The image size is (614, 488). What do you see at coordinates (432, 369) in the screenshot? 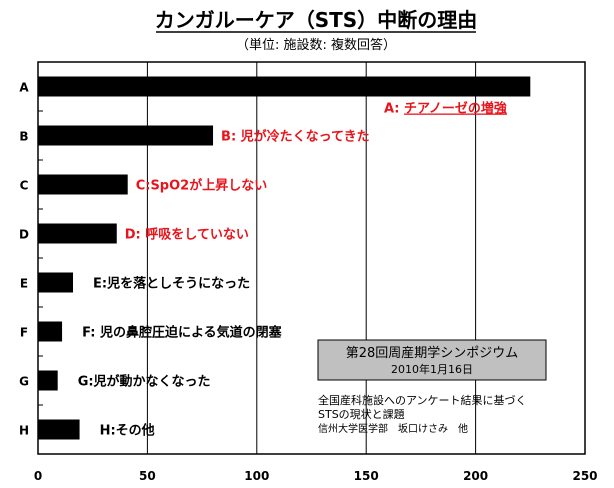
I see `source-date: 2010年1月16日` at bounding box center [432, 369].